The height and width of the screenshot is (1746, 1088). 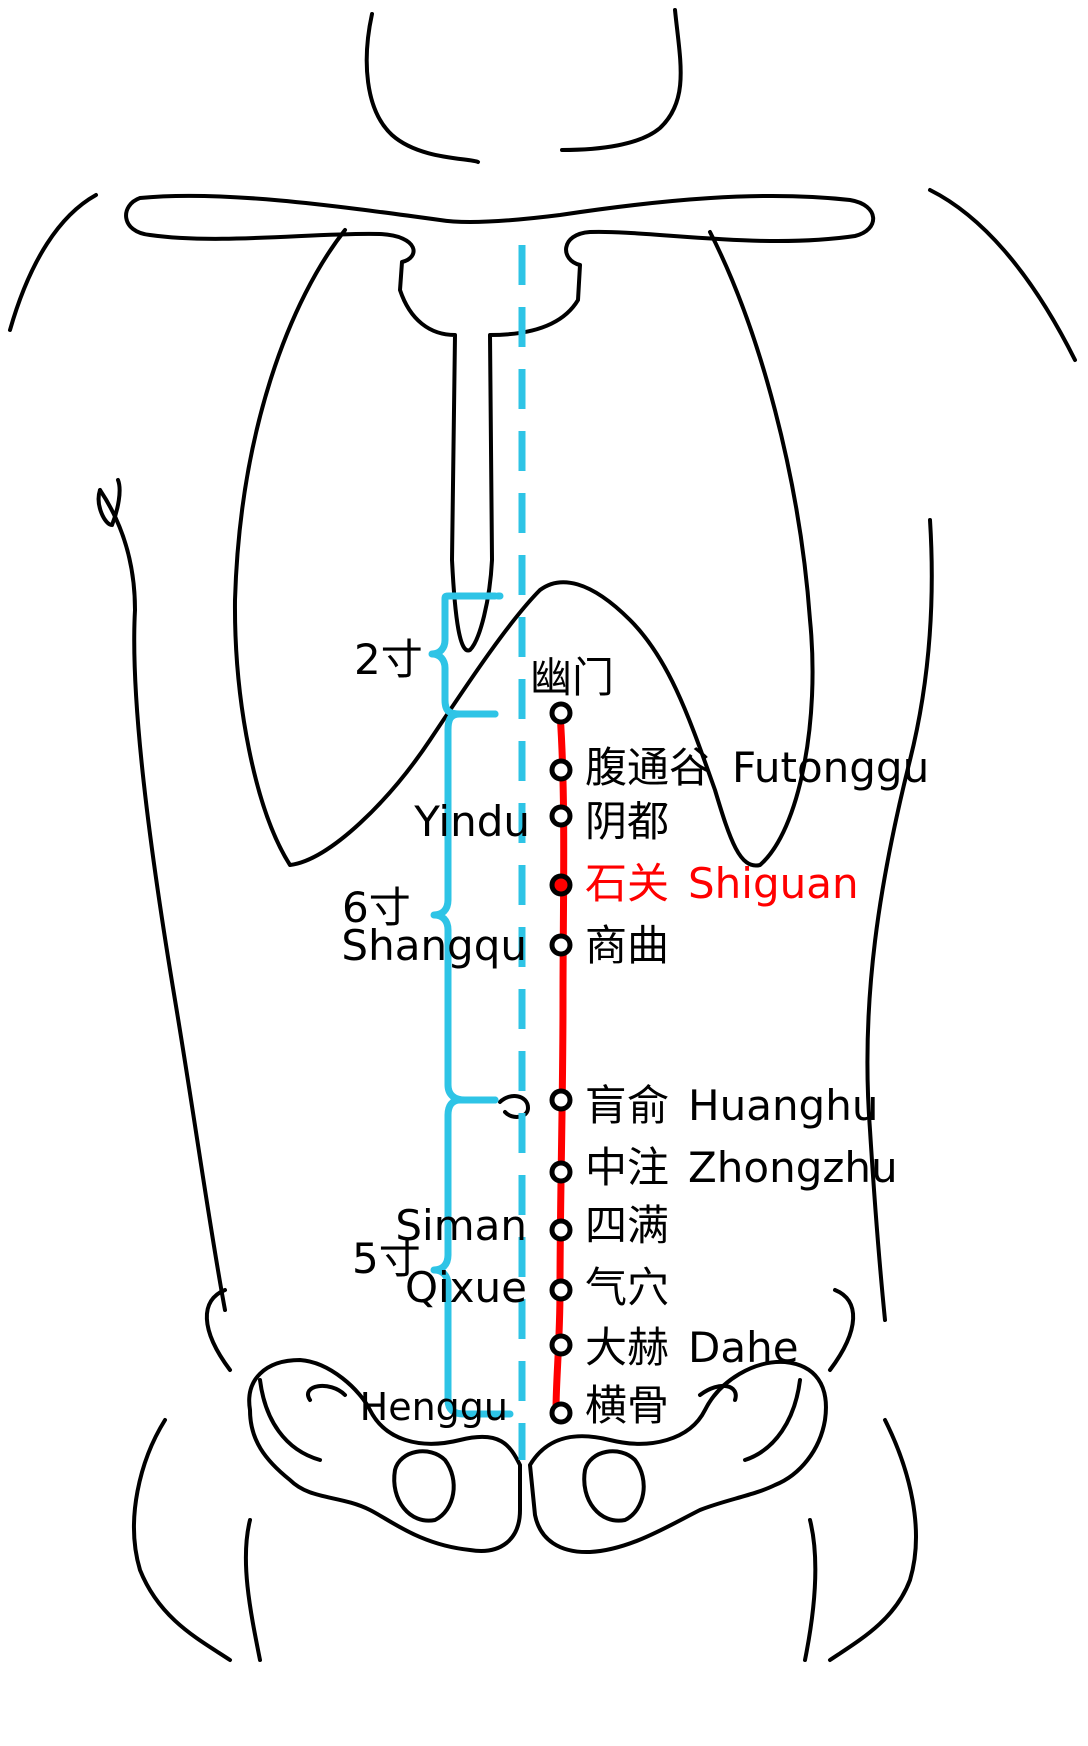 What do you see at coordinates (466, 1287) in the screenshot?
I see `label-left-qixue: Qixue` at bounding box center [466, 1287].